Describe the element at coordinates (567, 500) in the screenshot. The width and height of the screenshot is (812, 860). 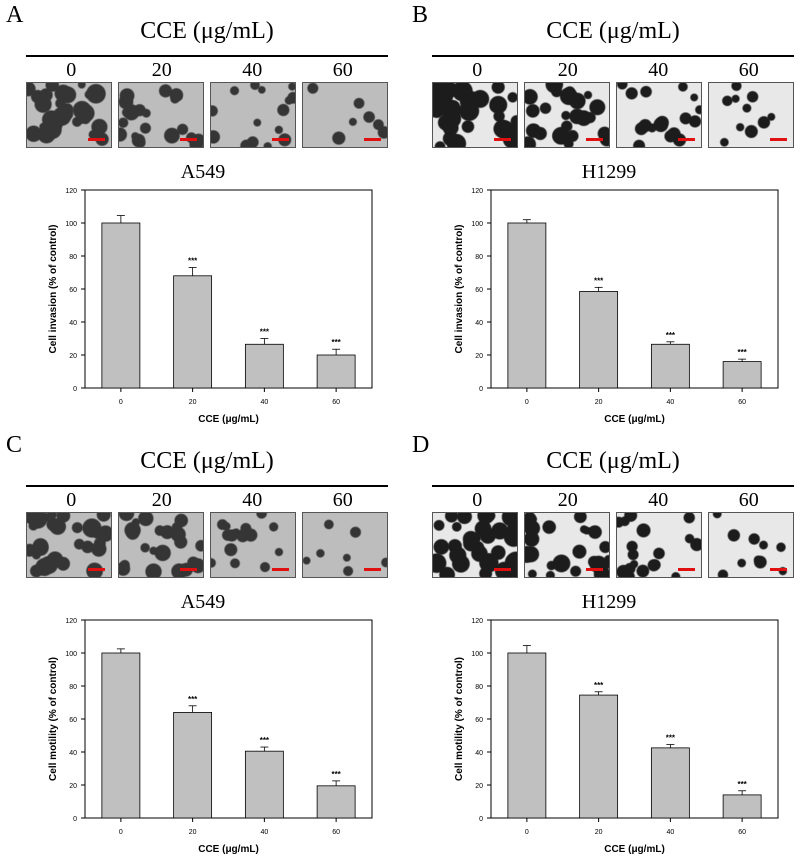
I see `dose-label: 20` at that location.